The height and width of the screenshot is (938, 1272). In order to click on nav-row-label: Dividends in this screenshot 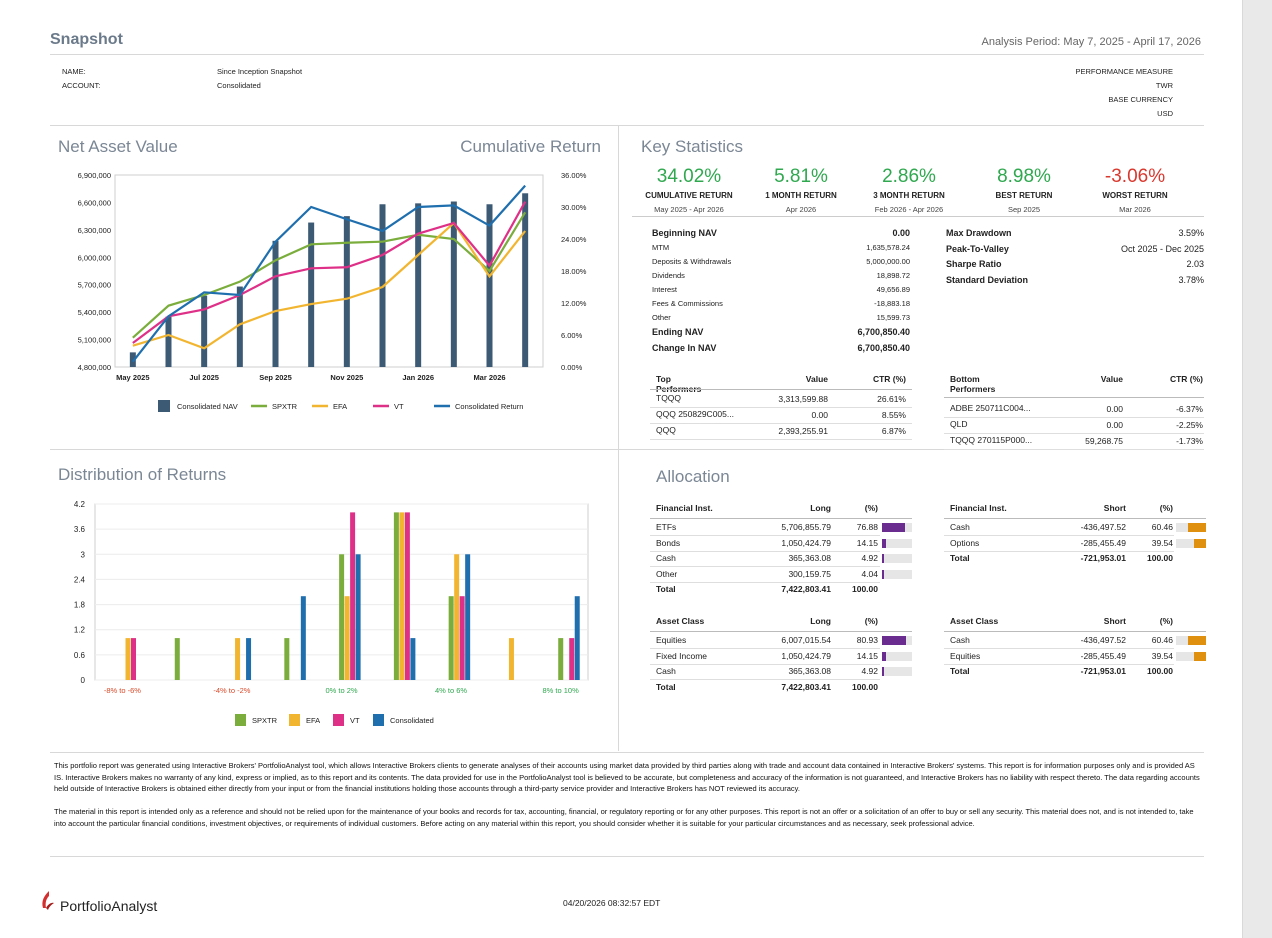, I will do `click(668, 275)`.